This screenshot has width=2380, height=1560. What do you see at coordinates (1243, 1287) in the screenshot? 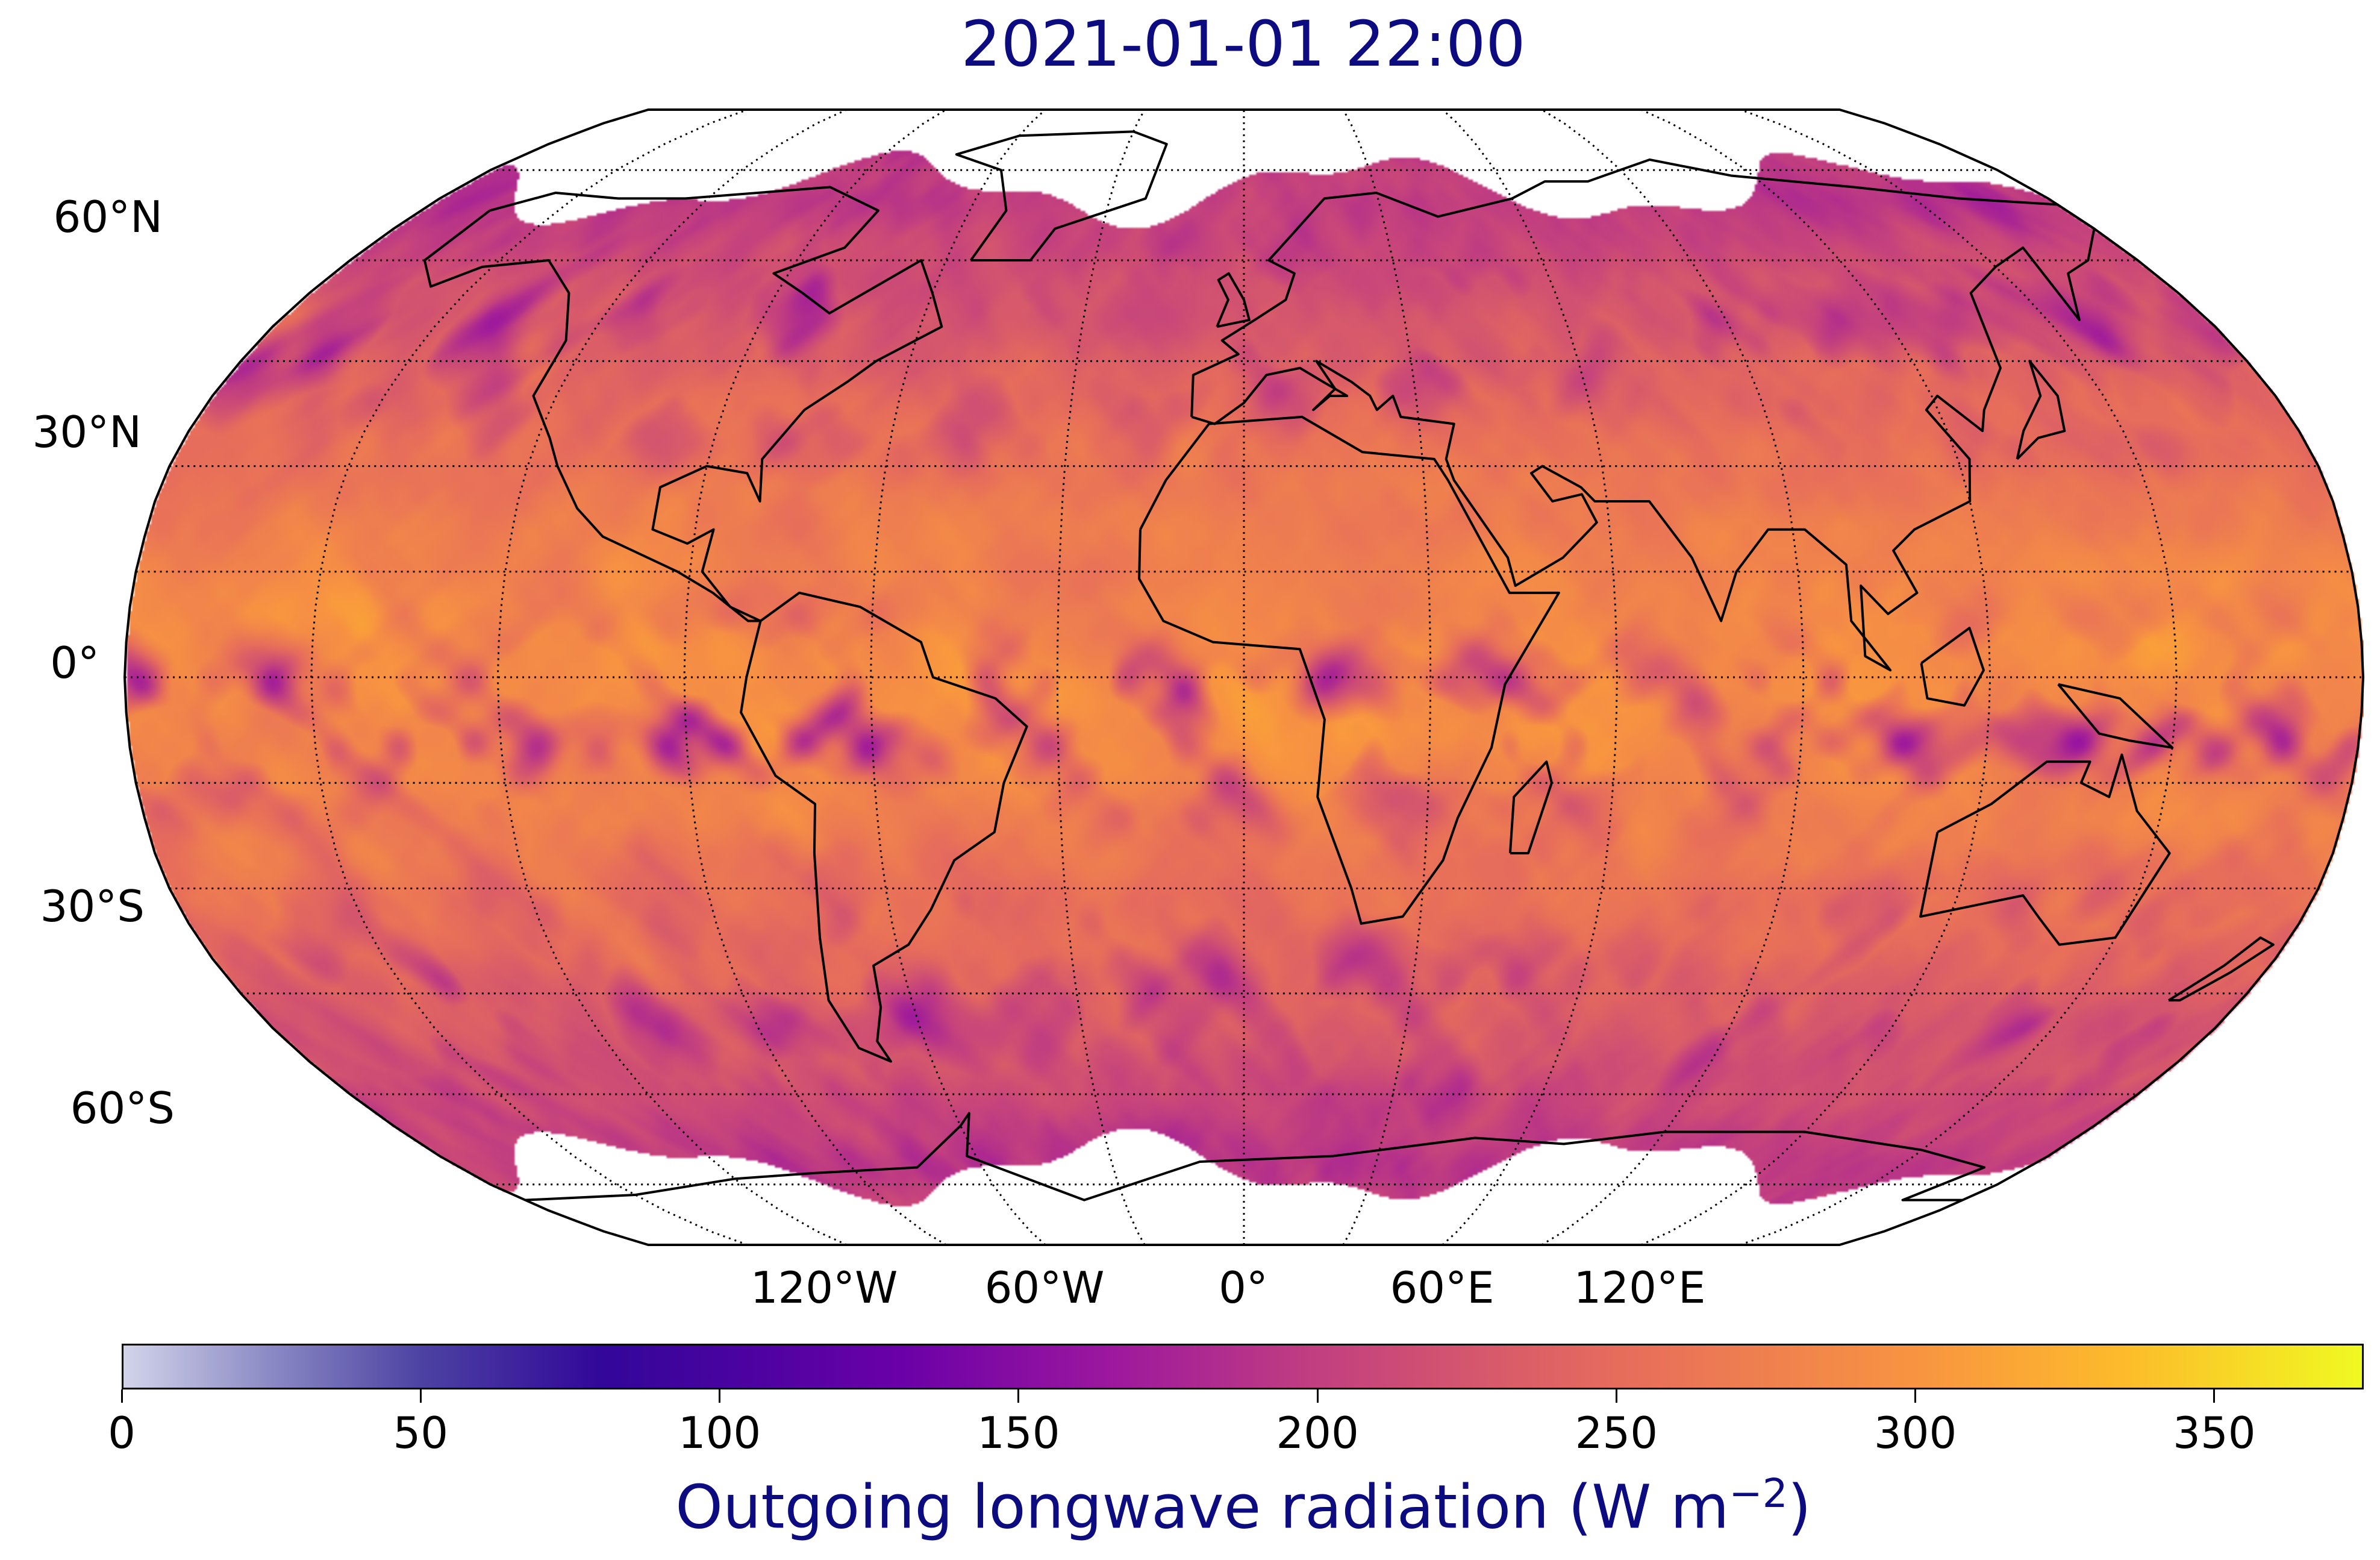
I see `lon-label-0: 0°` at bounding box center [1243, 1287].